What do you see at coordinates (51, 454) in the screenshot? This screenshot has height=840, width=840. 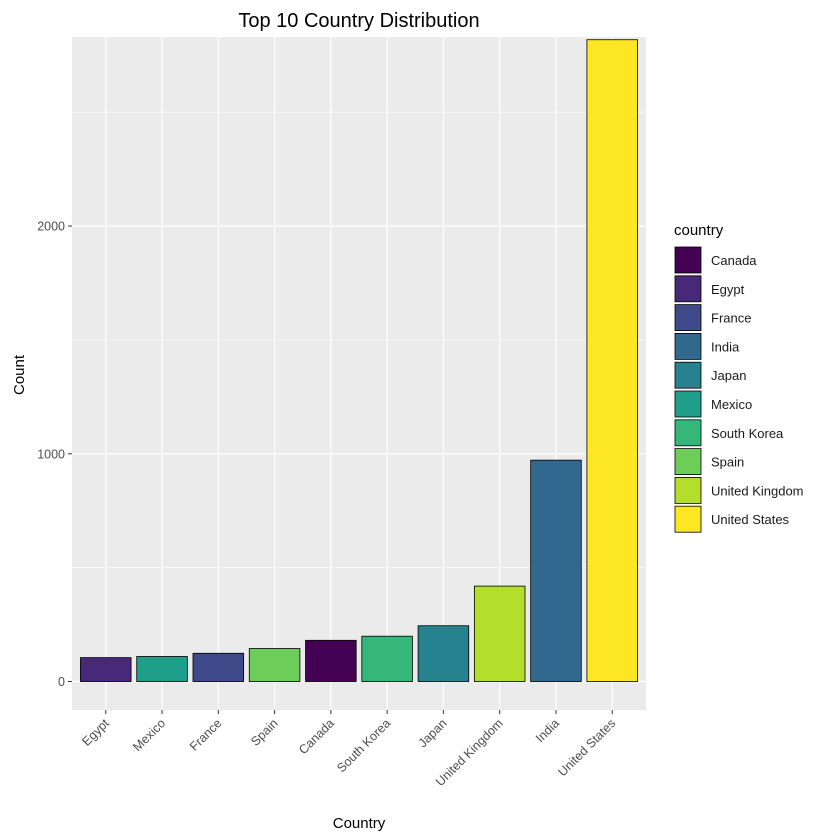 I see `y-tick-label: 1000` at bounding box center [51, 454].